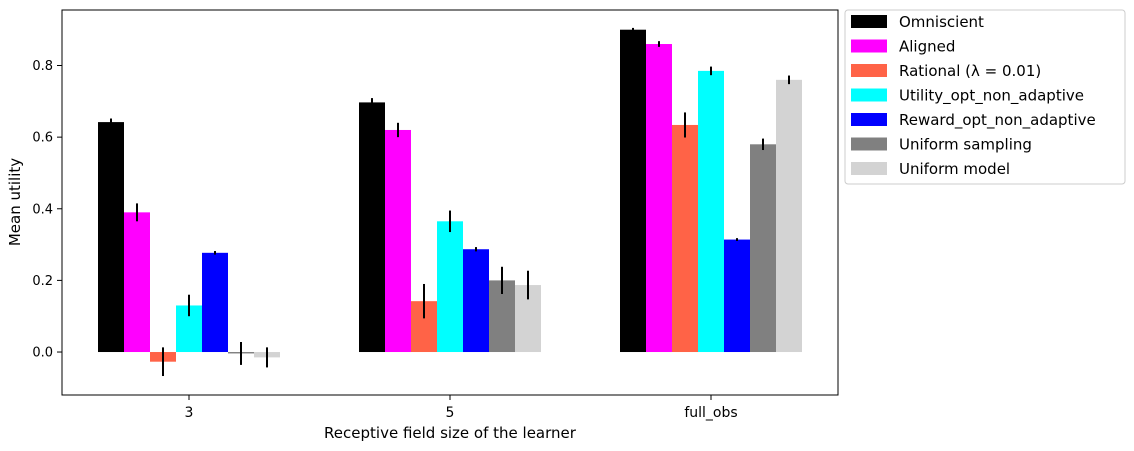 The image size is (1134, 451). I want to click on legend-label-2: Rational (λ = 0.01), so click(970, 71).